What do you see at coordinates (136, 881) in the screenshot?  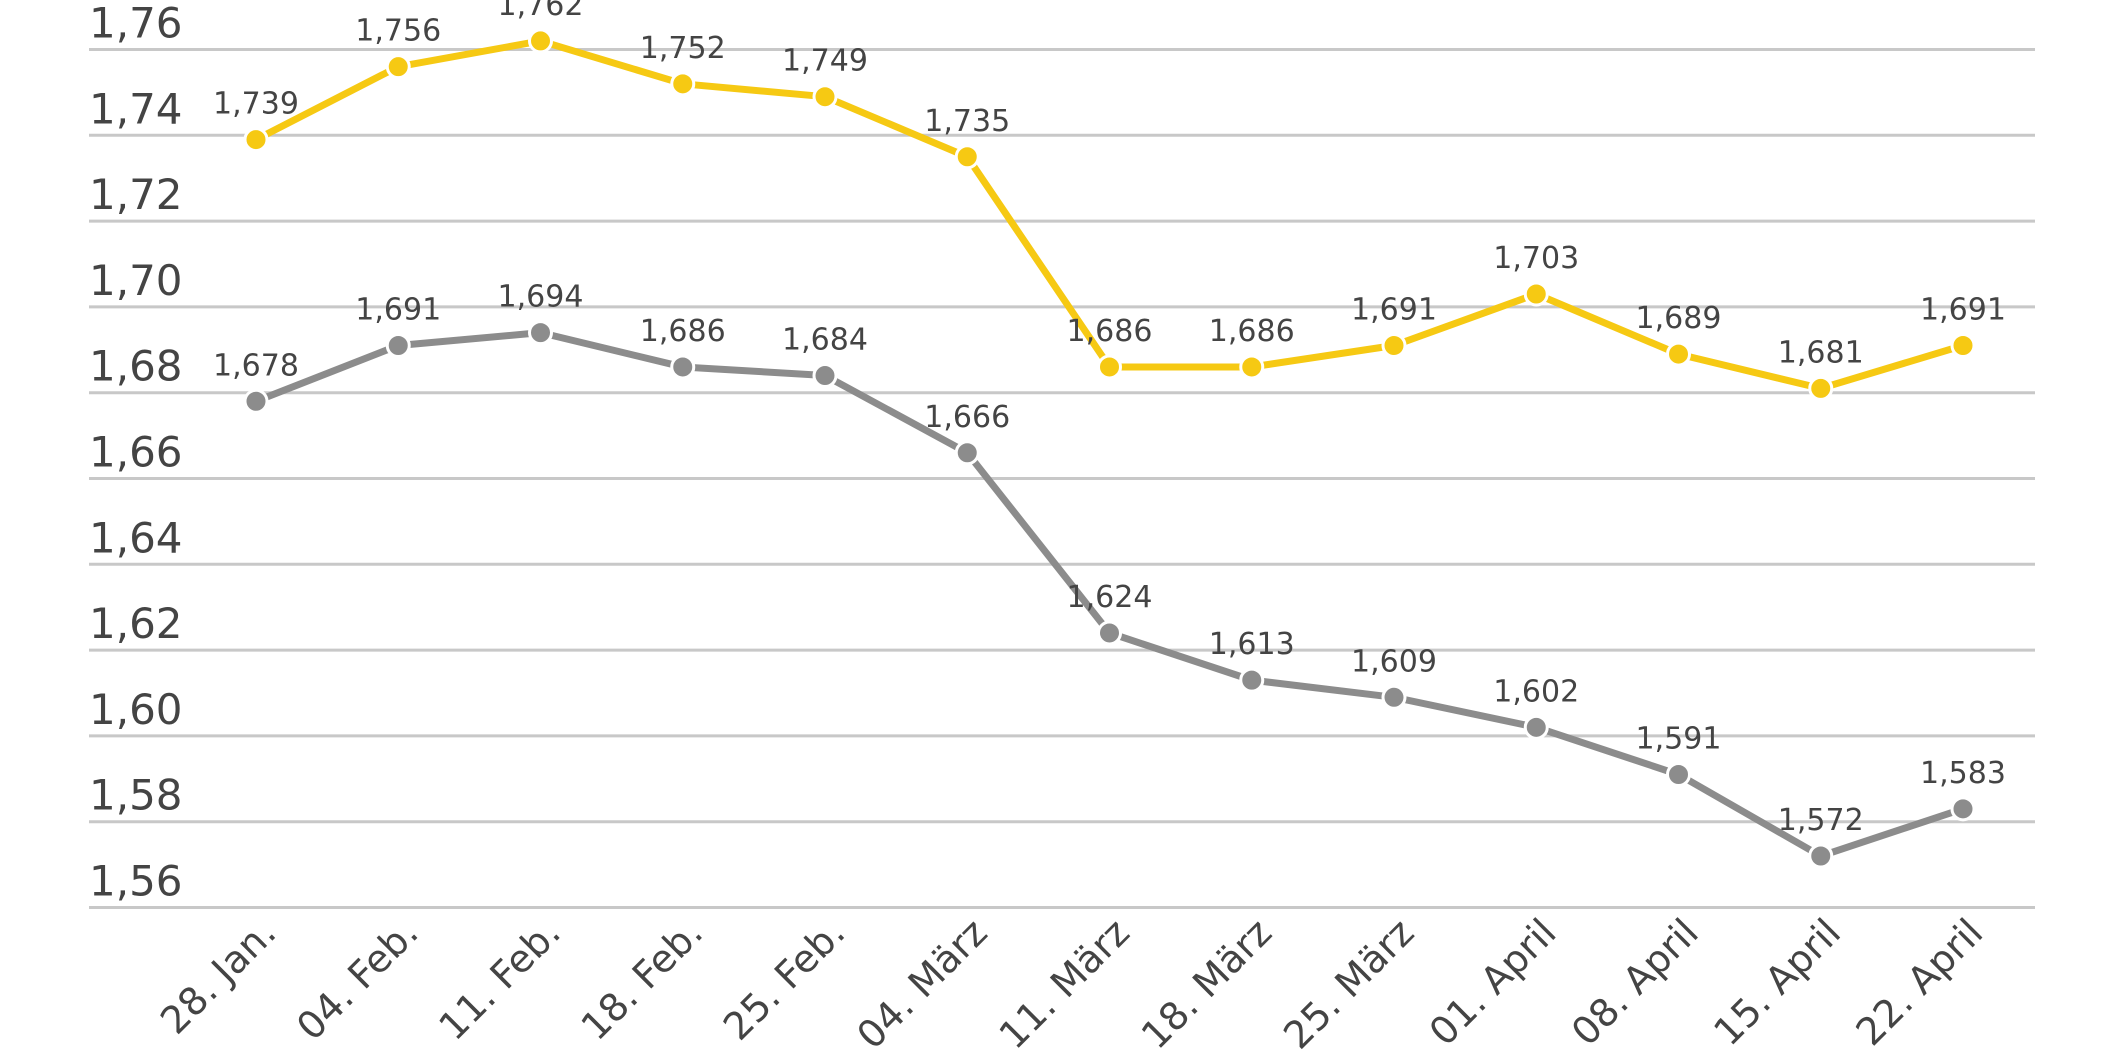 I see `y-tick-label: 1,56` at bounding box center [136, 881].